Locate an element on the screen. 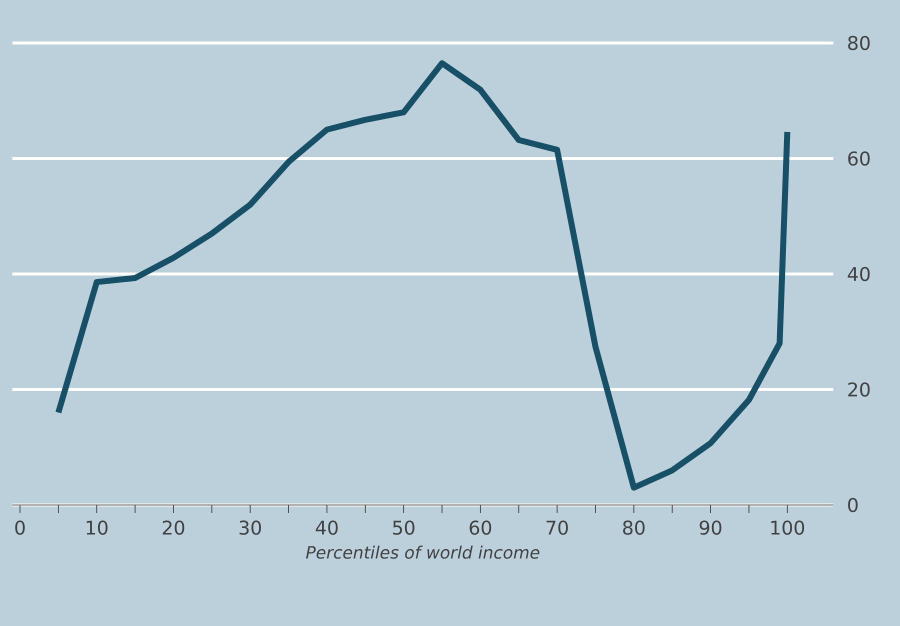 Image resolution: width=900 pixels, height=626 pixels. x-tick-label: 20 is located at coordinates (173, 527).